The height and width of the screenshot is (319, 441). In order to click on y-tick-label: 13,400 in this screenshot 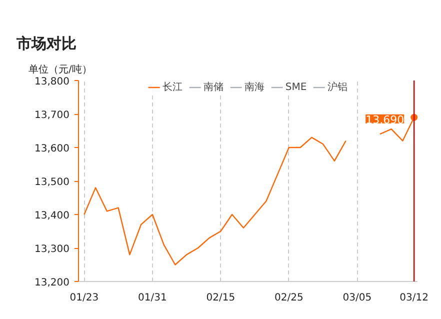, I will do `click(52, 216)`.